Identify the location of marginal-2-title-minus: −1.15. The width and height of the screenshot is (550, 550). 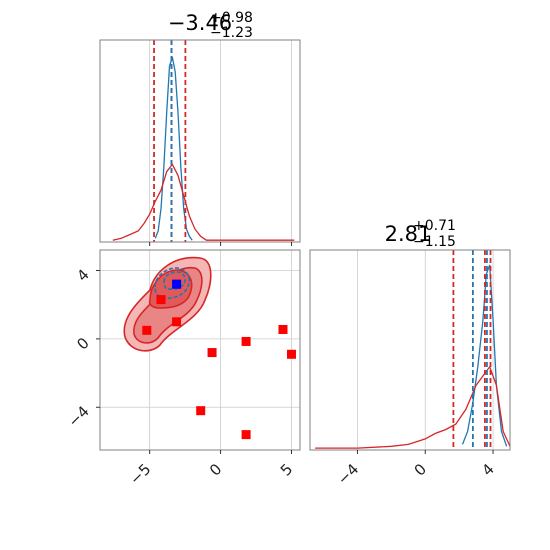
(434, 242).